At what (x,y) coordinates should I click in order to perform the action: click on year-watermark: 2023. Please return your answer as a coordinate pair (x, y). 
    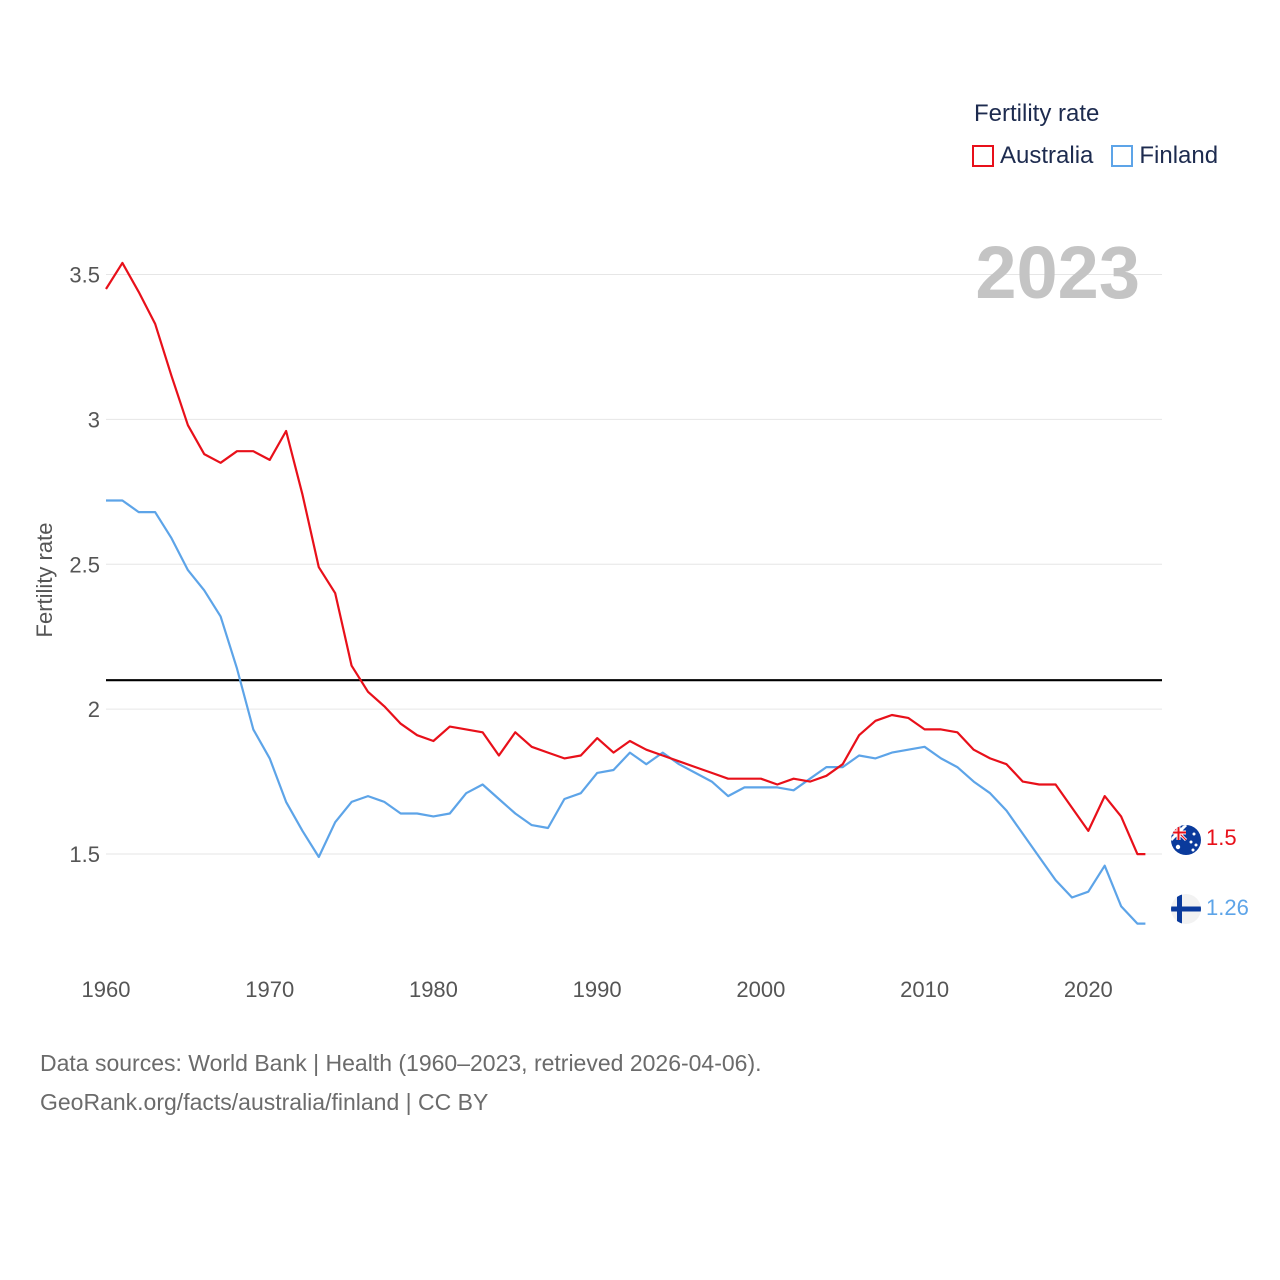
    Looking at the image, I should click on (1057, 272).